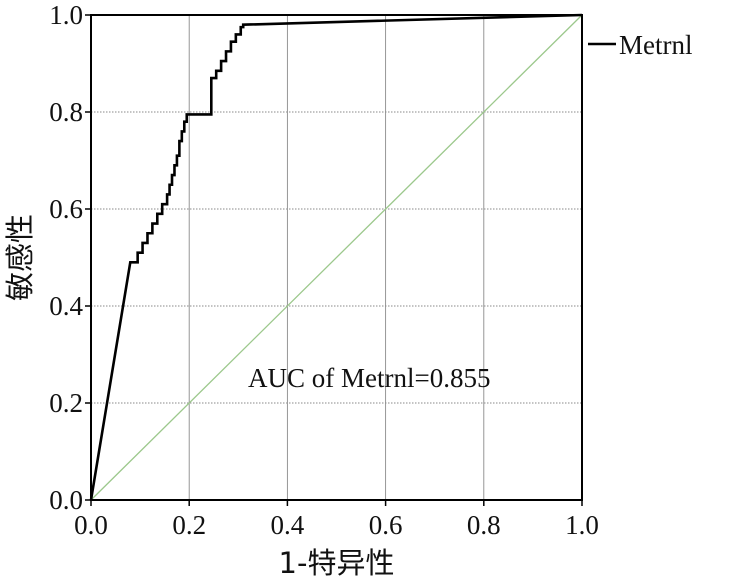 The width and height of the screenshot is (753, 581). Describe the element at coordinates (656, 45) in the screenshot. I see `legend-label-metrnl: Metrnl` at that location.